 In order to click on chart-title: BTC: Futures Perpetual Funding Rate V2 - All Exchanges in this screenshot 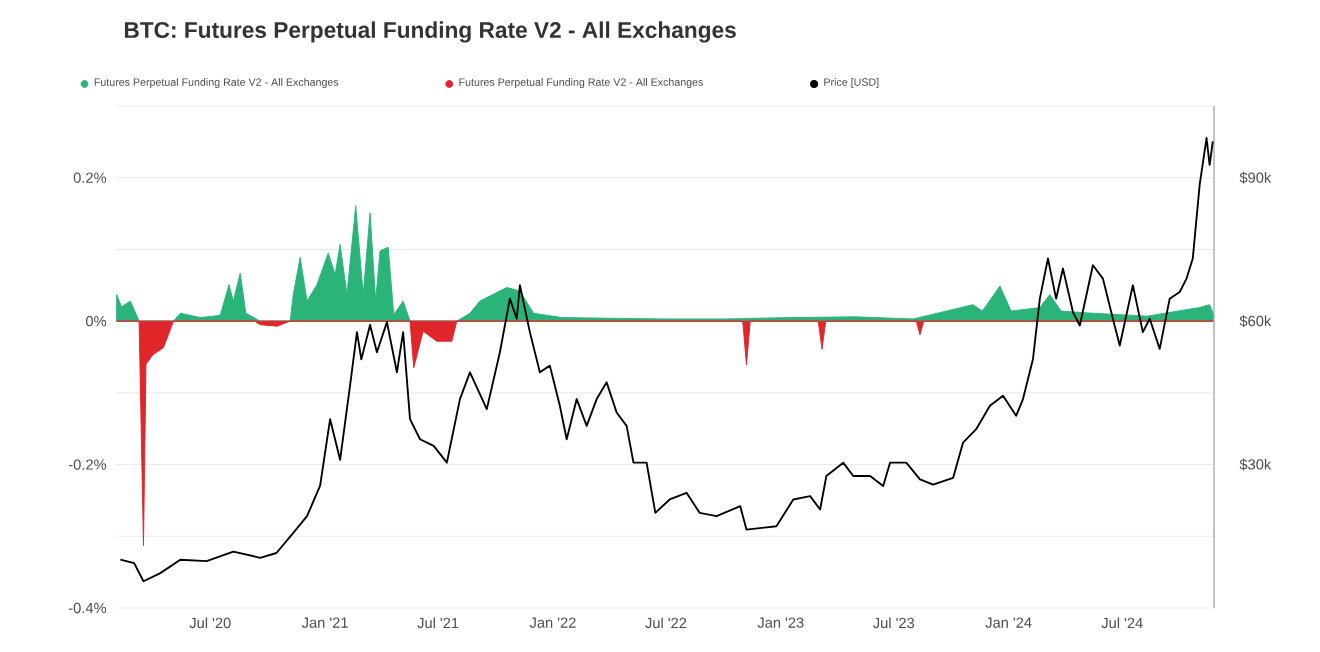, I will do `click(430, 32)`.